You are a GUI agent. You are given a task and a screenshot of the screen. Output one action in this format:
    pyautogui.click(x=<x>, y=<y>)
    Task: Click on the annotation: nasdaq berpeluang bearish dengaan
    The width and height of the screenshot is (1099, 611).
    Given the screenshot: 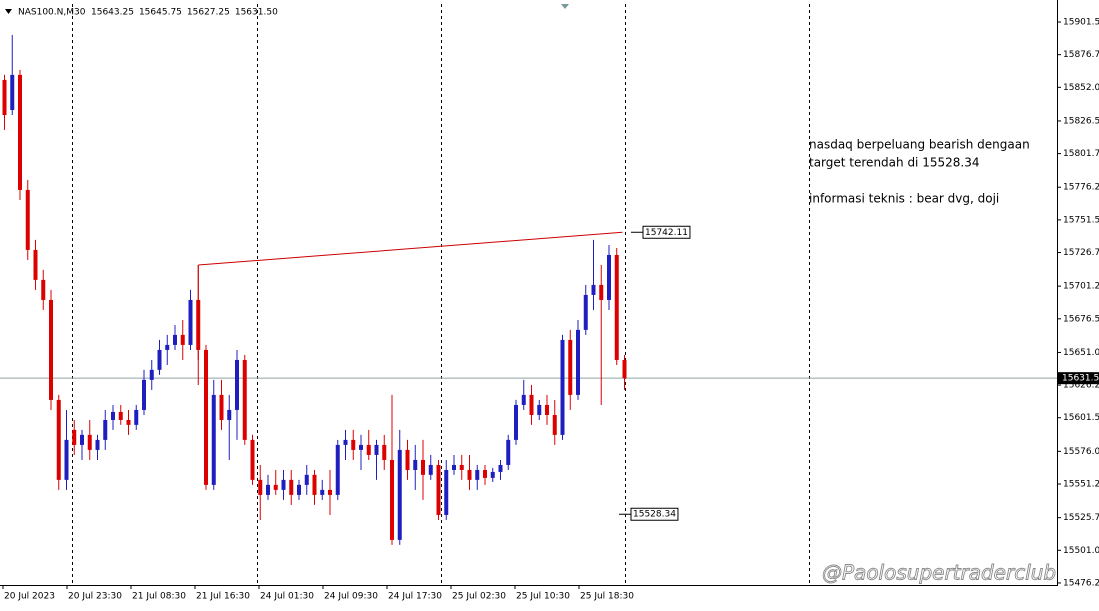 What is the action you would take?
    pyautogui.click(x=919, y=145)
    